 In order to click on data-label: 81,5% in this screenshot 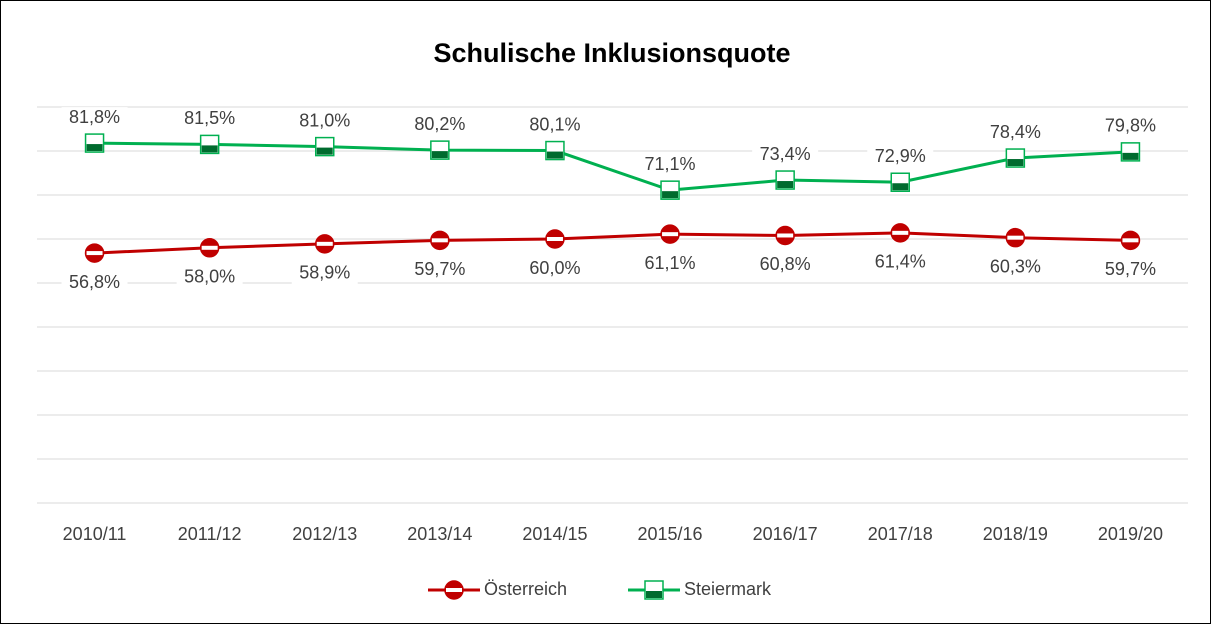, I will do `click(209, 118)`.